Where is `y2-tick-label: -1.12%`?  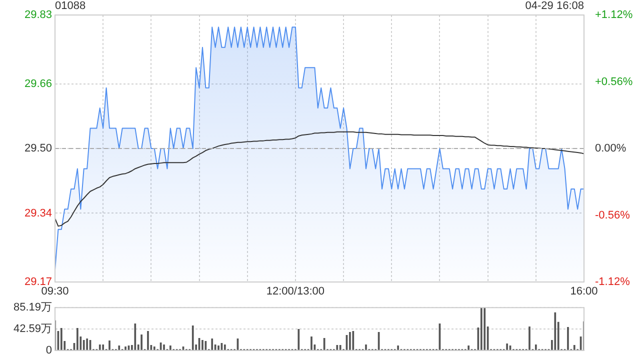
y2-tick-label: -1.12% is located at coordinates (612, 282).